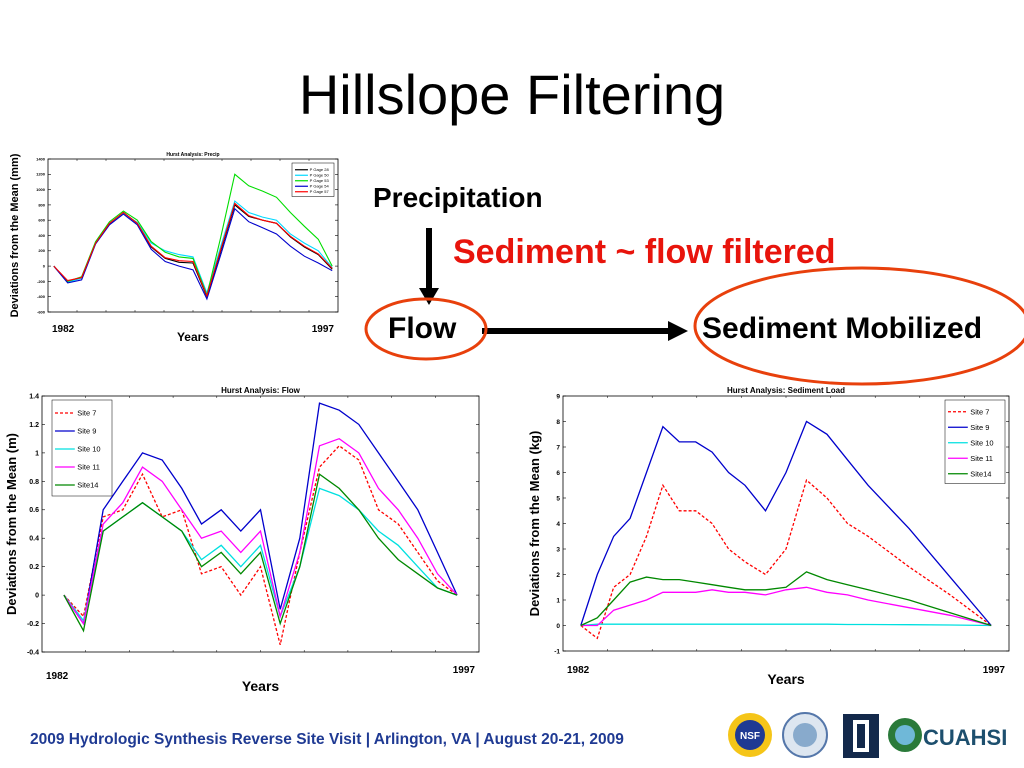 This screenshot has height=768, width=1024. Describe the element at coordinates (534, 524) in the screenshot. I see `y-axis-label: Deviations from the Mean (kg)` at that location.